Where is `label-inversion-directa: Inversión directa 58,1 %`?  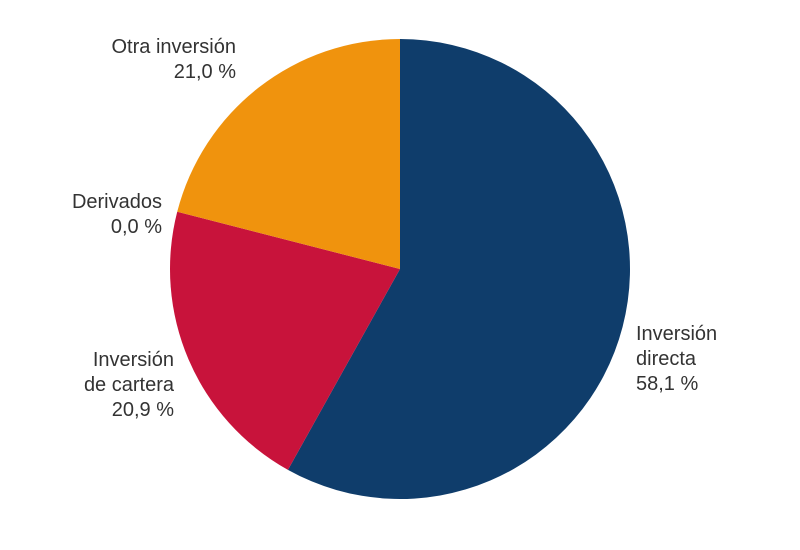 label-inversion-directa: Inversión directa 58,1 % is located at coordinates (676, 359).